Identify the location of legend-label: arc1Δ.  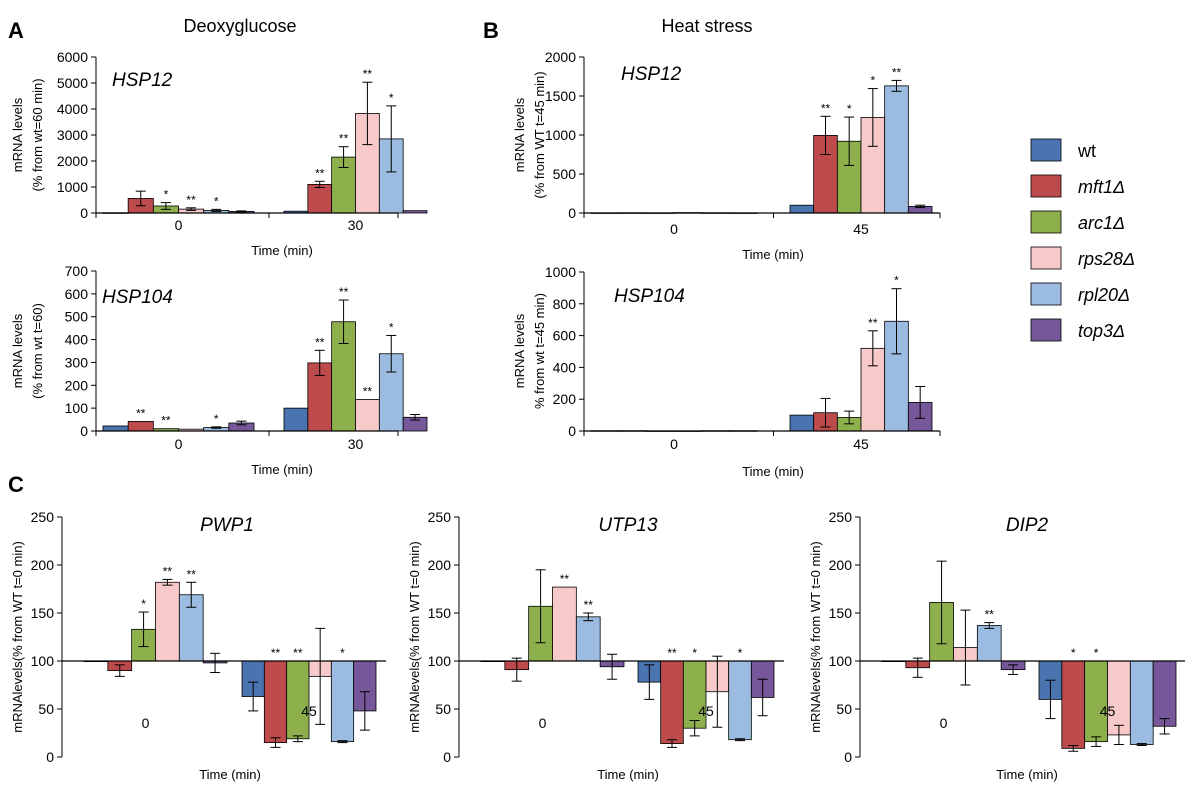
(1101, 223).